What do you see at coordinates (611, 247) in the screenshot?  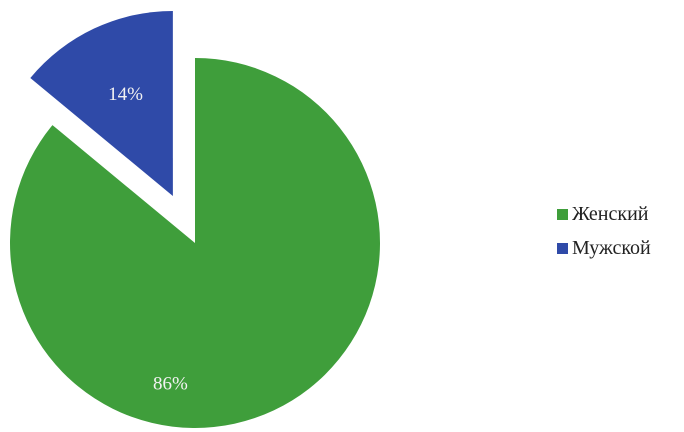 I see `legend-label-male: Мужской` at bounding box center [611, 247].